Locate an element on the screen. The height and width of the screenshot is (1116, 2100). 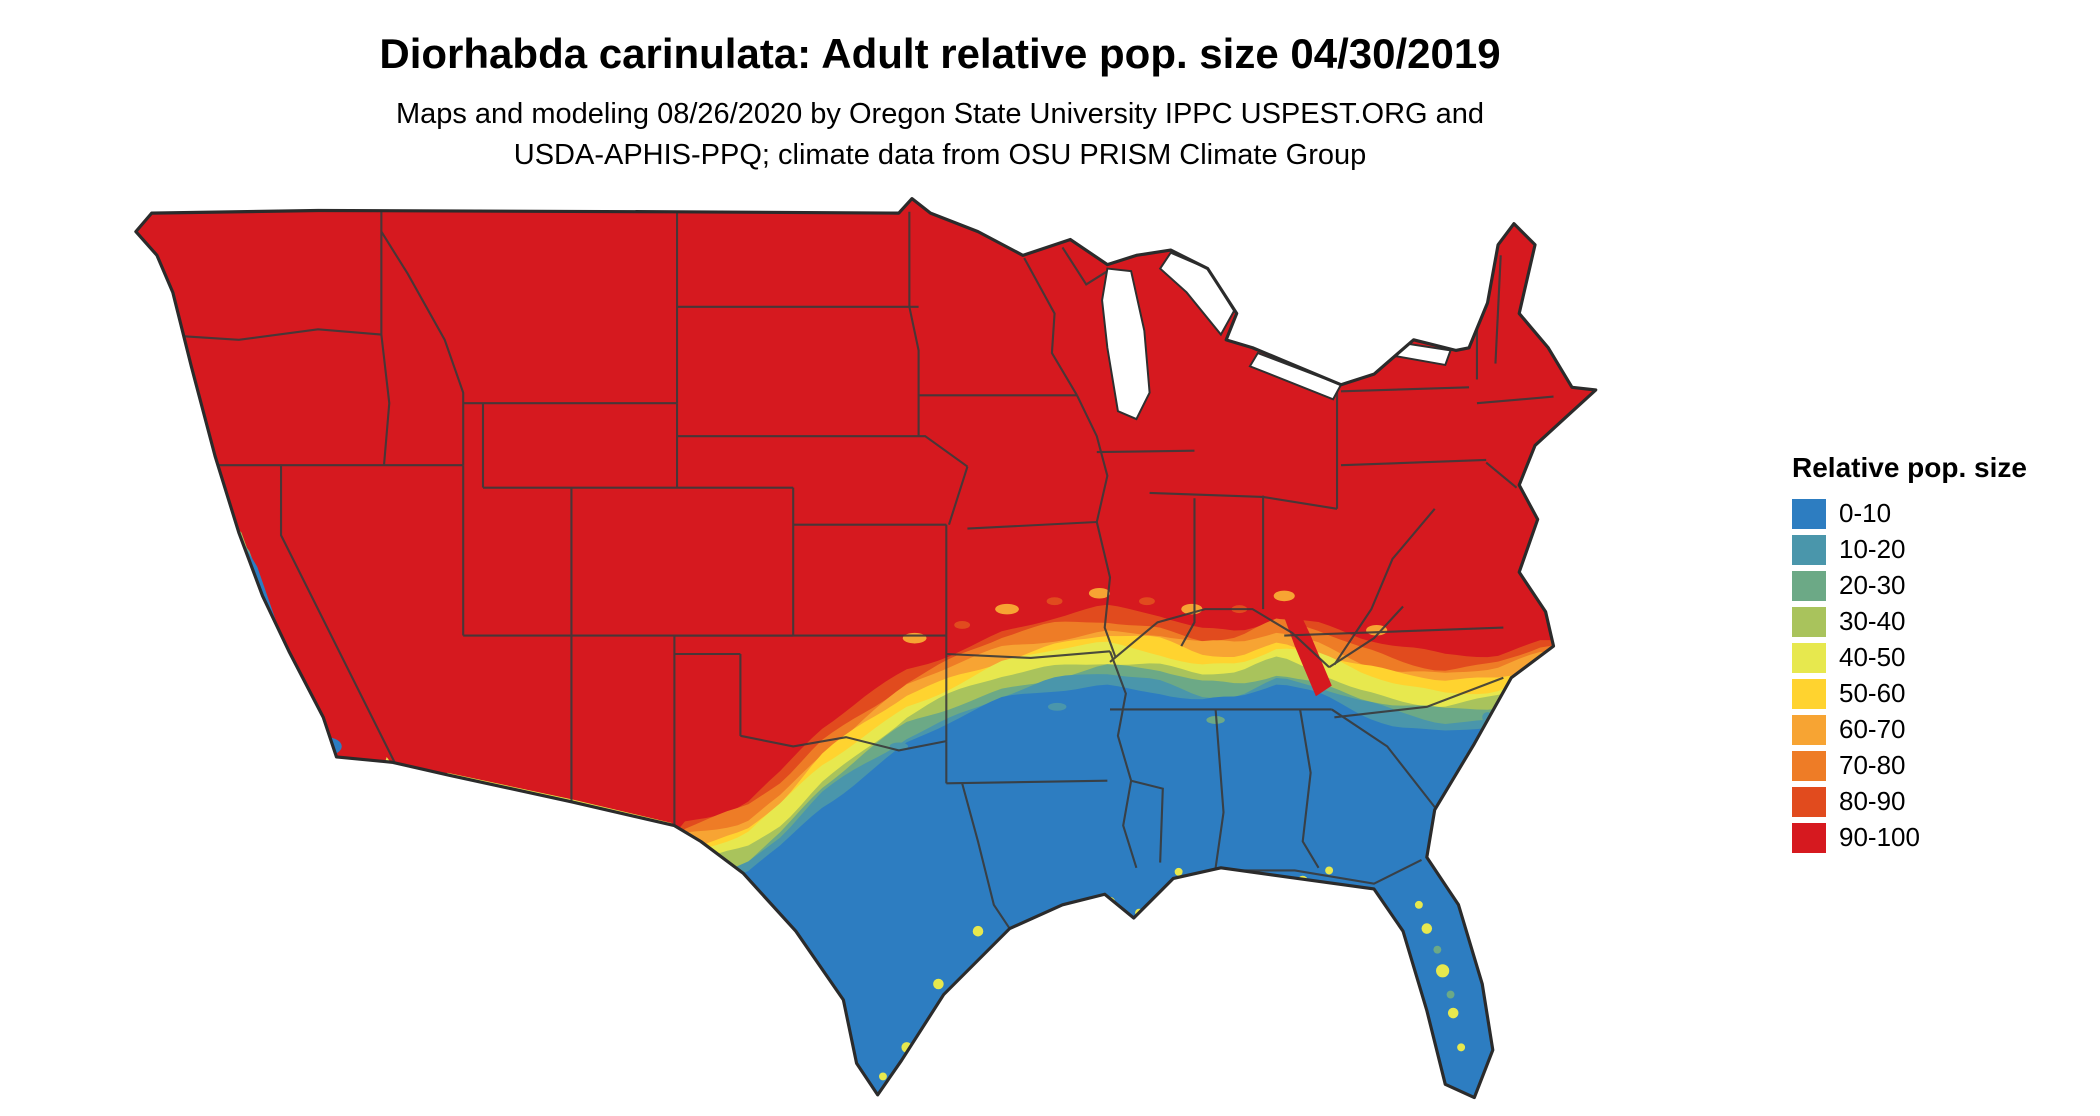
legend-item-0-10: 0-10 is located at coordinates (1942, 513).